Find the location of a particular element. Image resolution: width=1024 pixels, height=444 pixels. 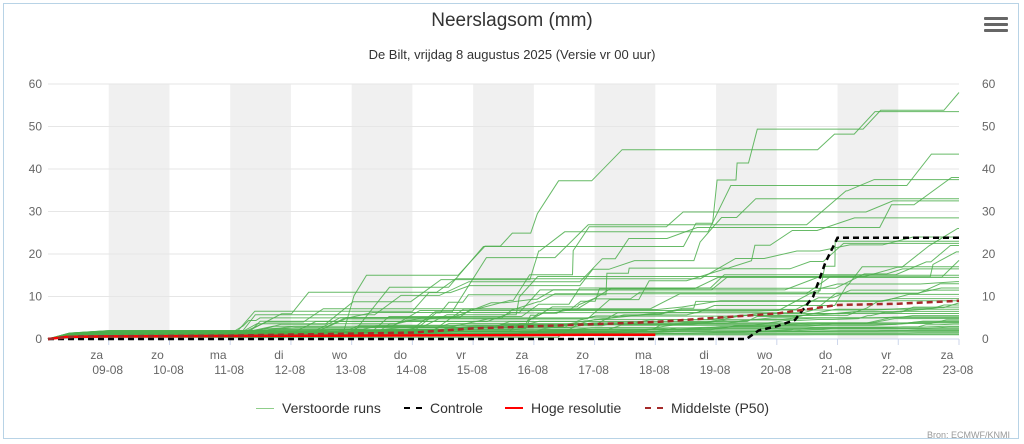

chart-title: Neerslagsom (mm) is located at coordinates (512, 20).